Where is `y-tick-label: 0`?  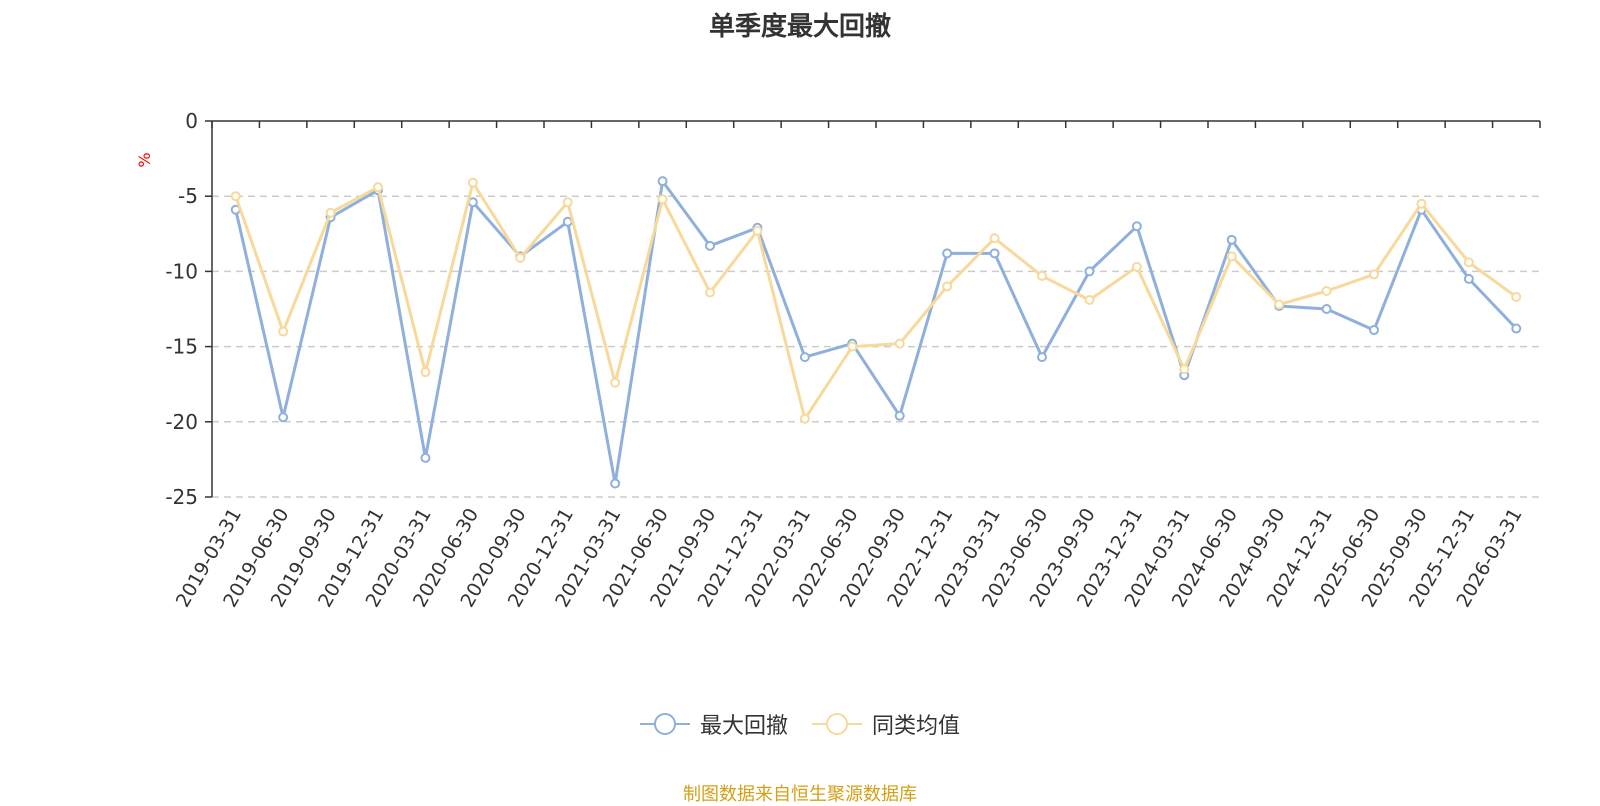 y-tick-label: 0 is located at coordinates (191, 121).